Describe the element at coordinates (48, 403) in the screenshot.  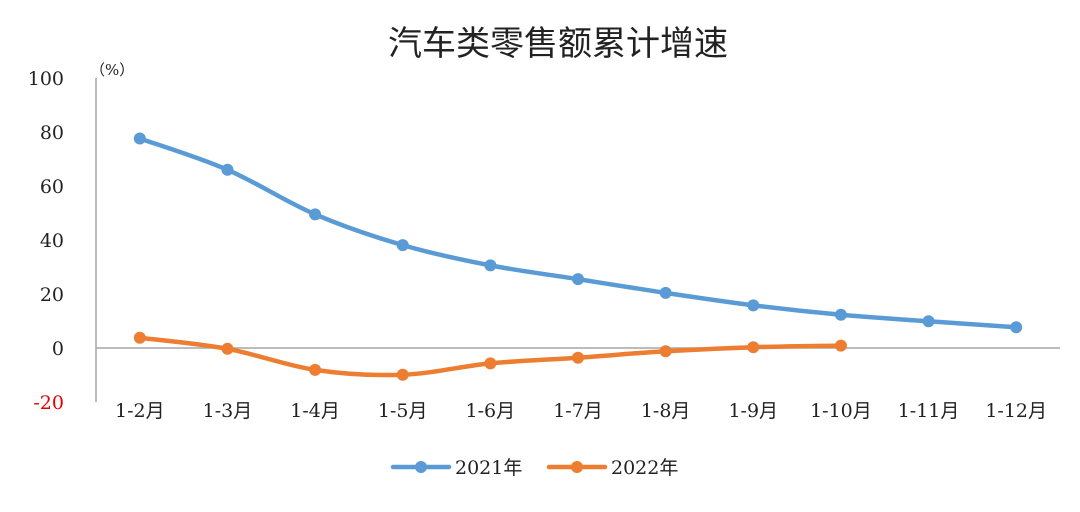
I see `y-tick-label: -20` at that location.